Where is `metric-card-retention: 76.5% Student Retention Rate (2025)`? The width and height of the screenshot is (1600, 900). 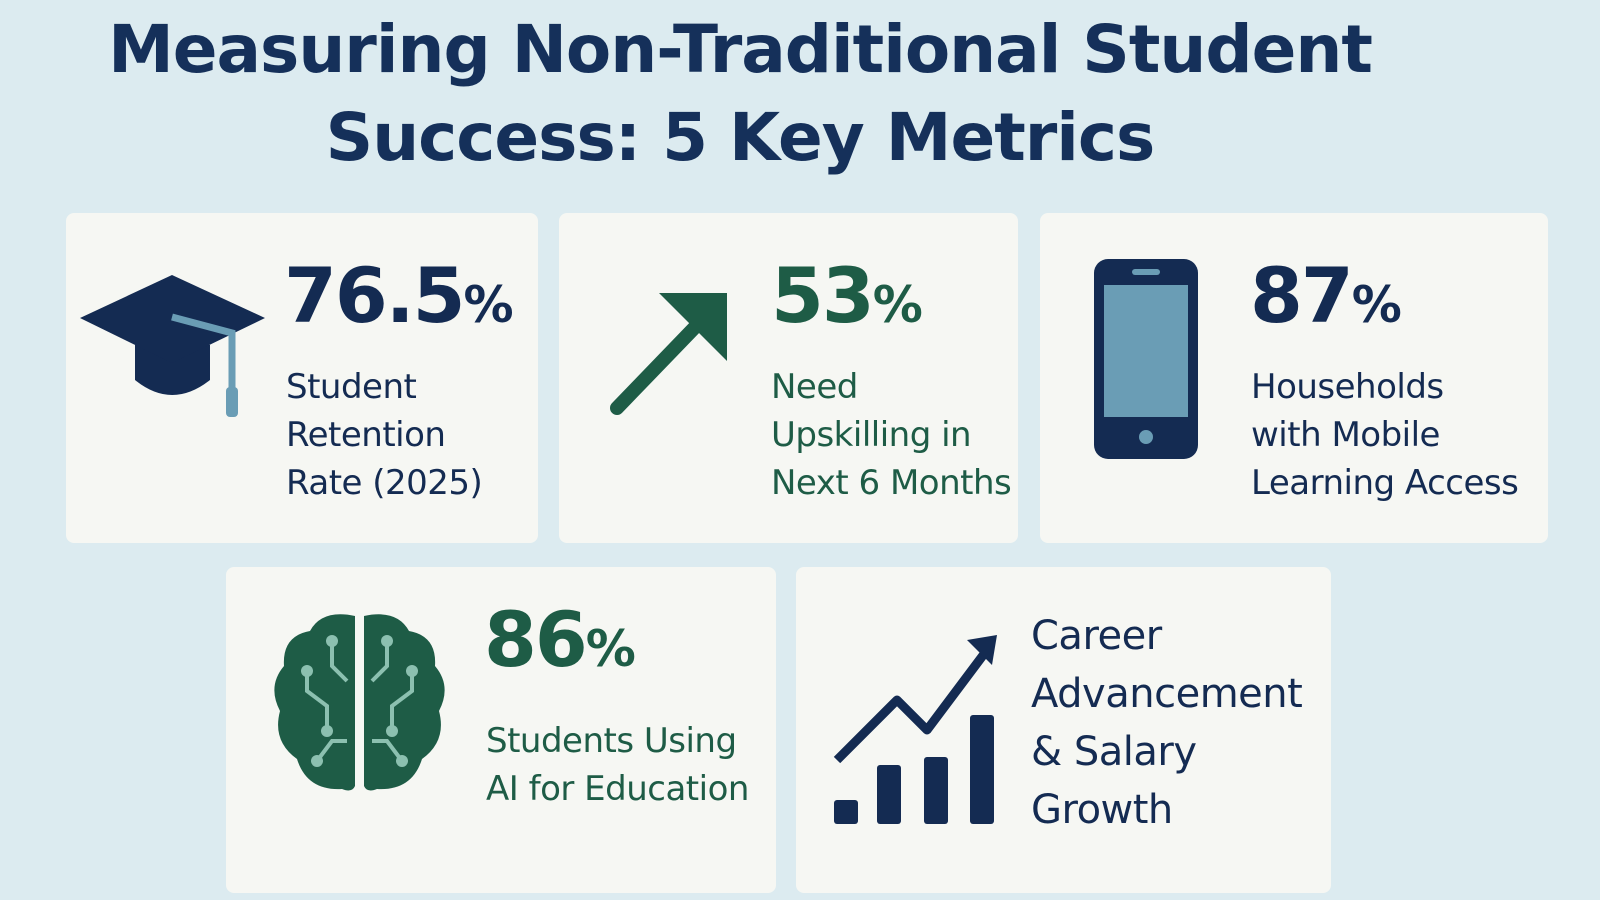
metric-card-retention: 76.5% Student Retention Rate (2025) is located at coordinates (302, 378).